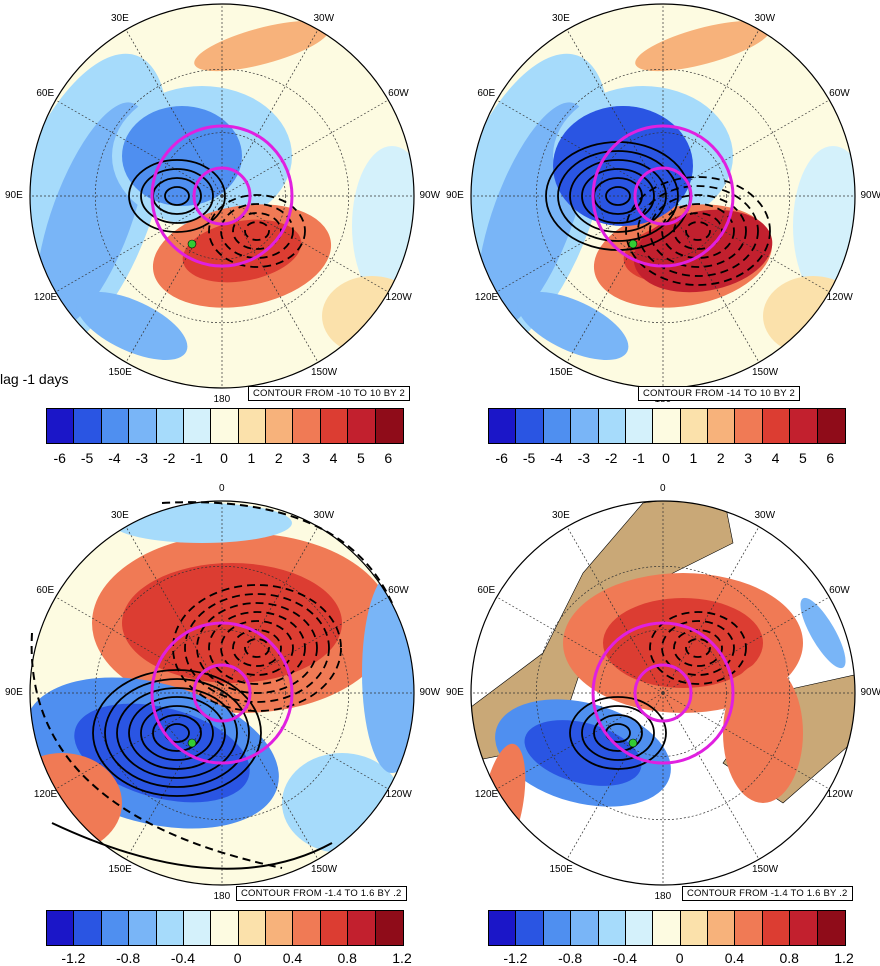  Describe the element at coordinates (638, 458) in the screenshot. I see `colorbar-tick-label: -1` at that location.